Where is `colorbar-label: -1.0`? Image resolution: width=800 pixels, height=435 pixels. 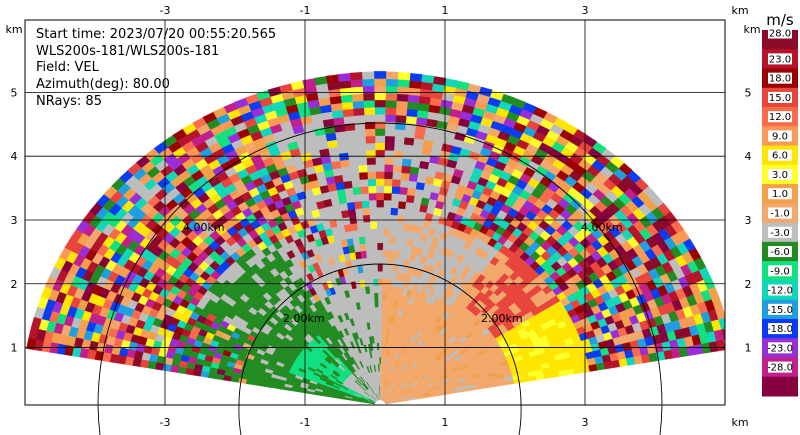
colorbar-label: -1.0 is located at coordinates (780, 214).